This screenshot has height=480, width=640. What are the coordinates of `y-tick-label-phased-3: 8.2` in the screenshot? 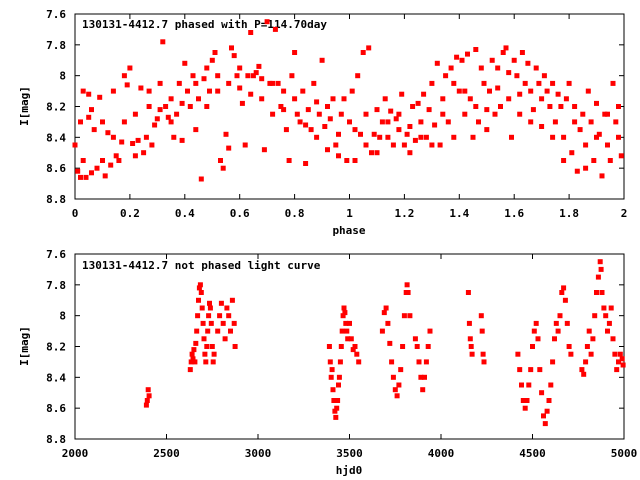 It's located at (56, 107).